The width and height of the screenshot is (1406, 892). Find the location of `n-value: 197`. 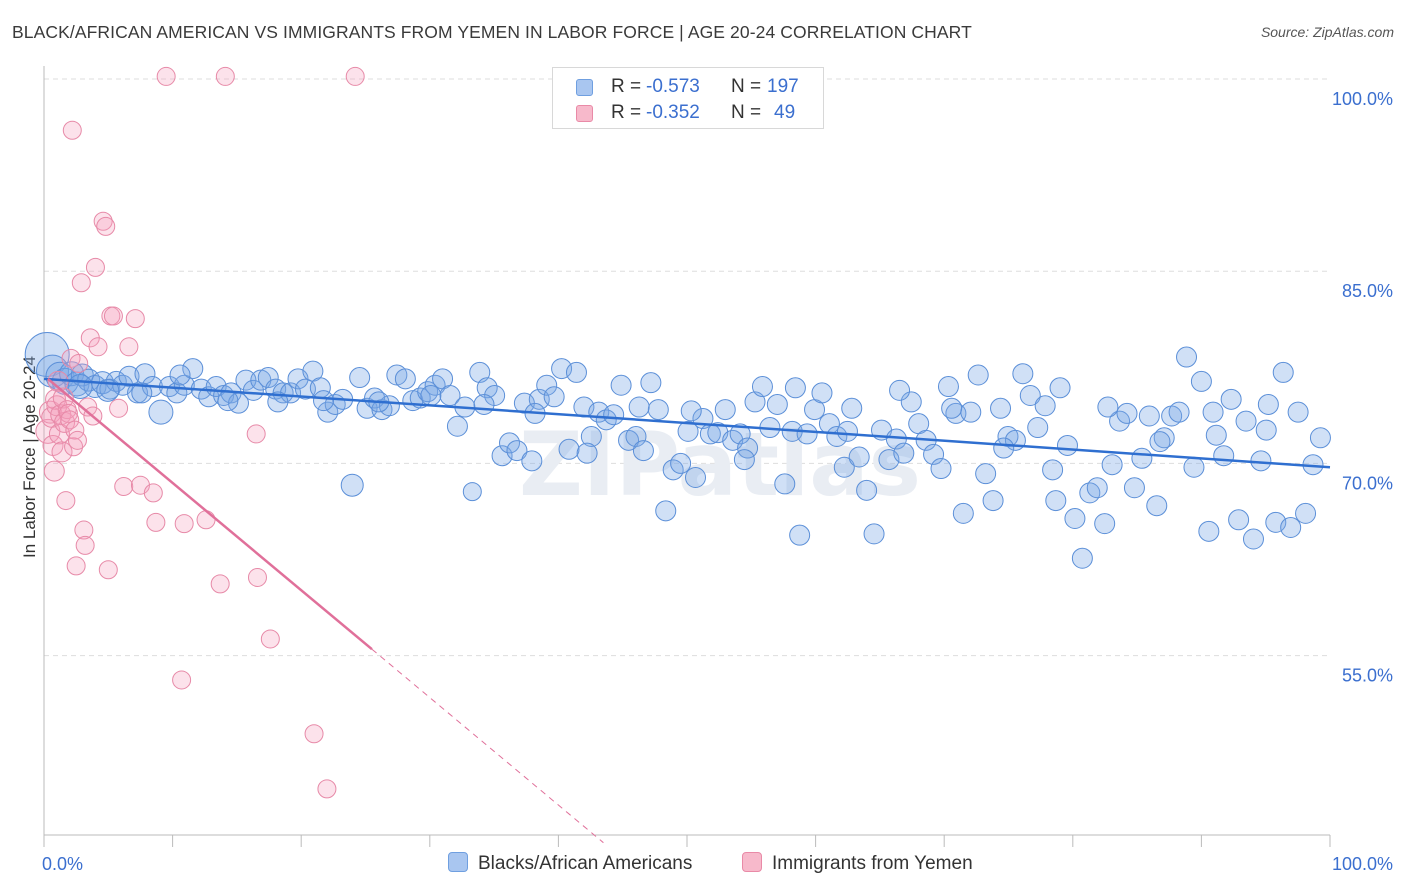

n-value: 197 is located at coordinates (783, 86).